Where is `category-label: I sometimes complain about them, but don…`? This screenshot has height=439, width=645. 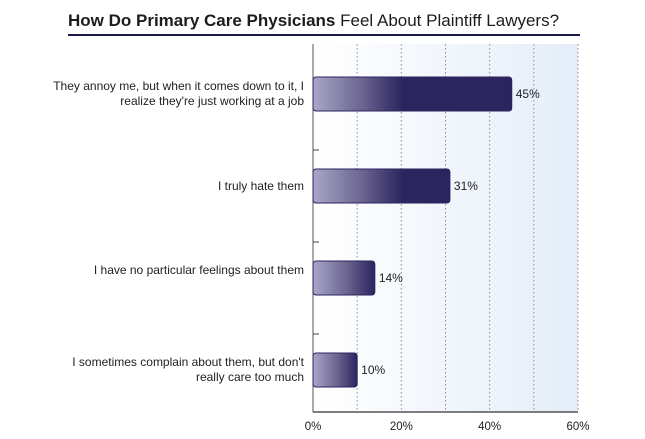 category-label: I sometimes complain about them, but don… is located at coordinates (188, 369).